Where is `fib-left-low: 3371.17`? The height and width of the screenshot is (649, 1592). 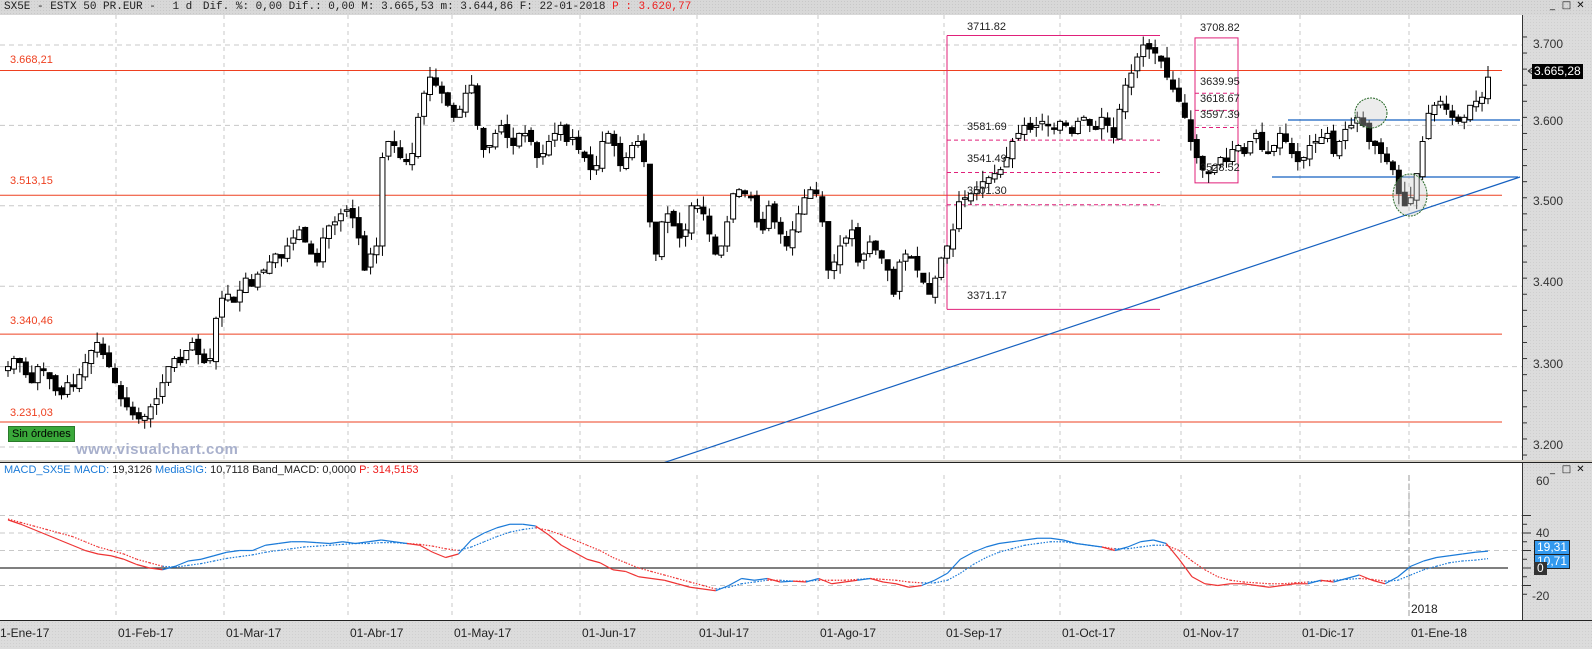
fib-left-low: 3371.17 is located at coordinates (987, 296).